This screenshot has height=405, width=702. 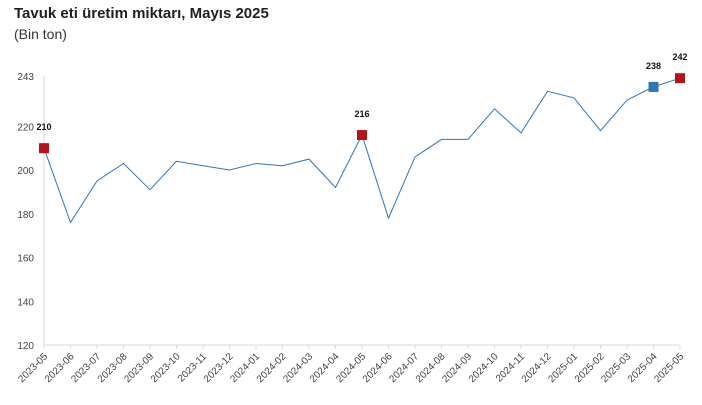 I want to click on data-label: 238, so click(x=653, y=66).